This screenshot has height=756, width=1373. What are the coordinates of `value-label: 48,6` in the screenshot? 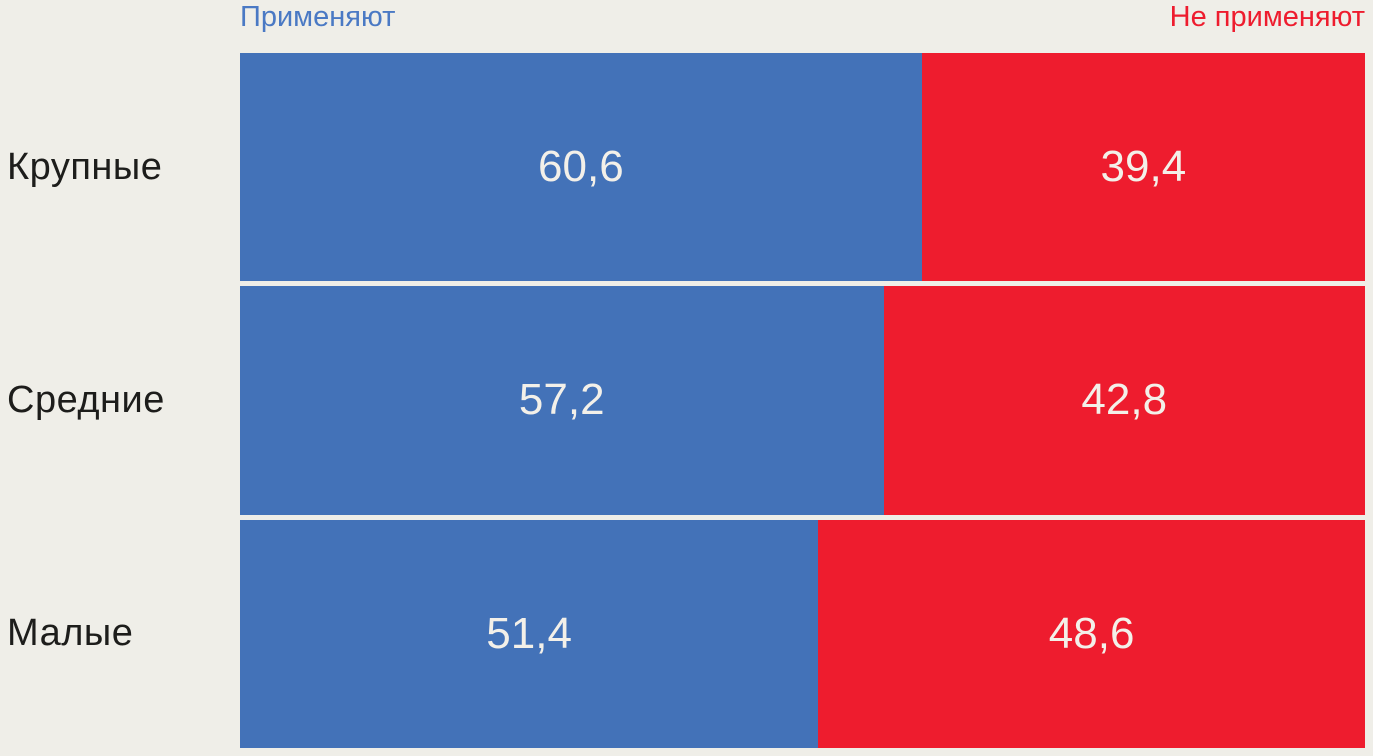 It's located at (1091, 633).